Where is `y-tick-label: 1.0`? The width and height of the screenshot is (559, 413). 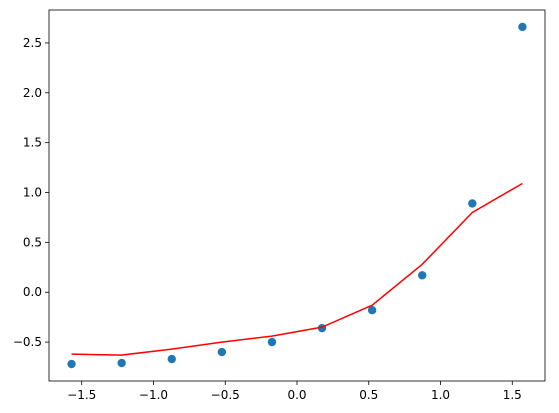 y-tick-label: 1.0 is located at coordinates (32, 193).